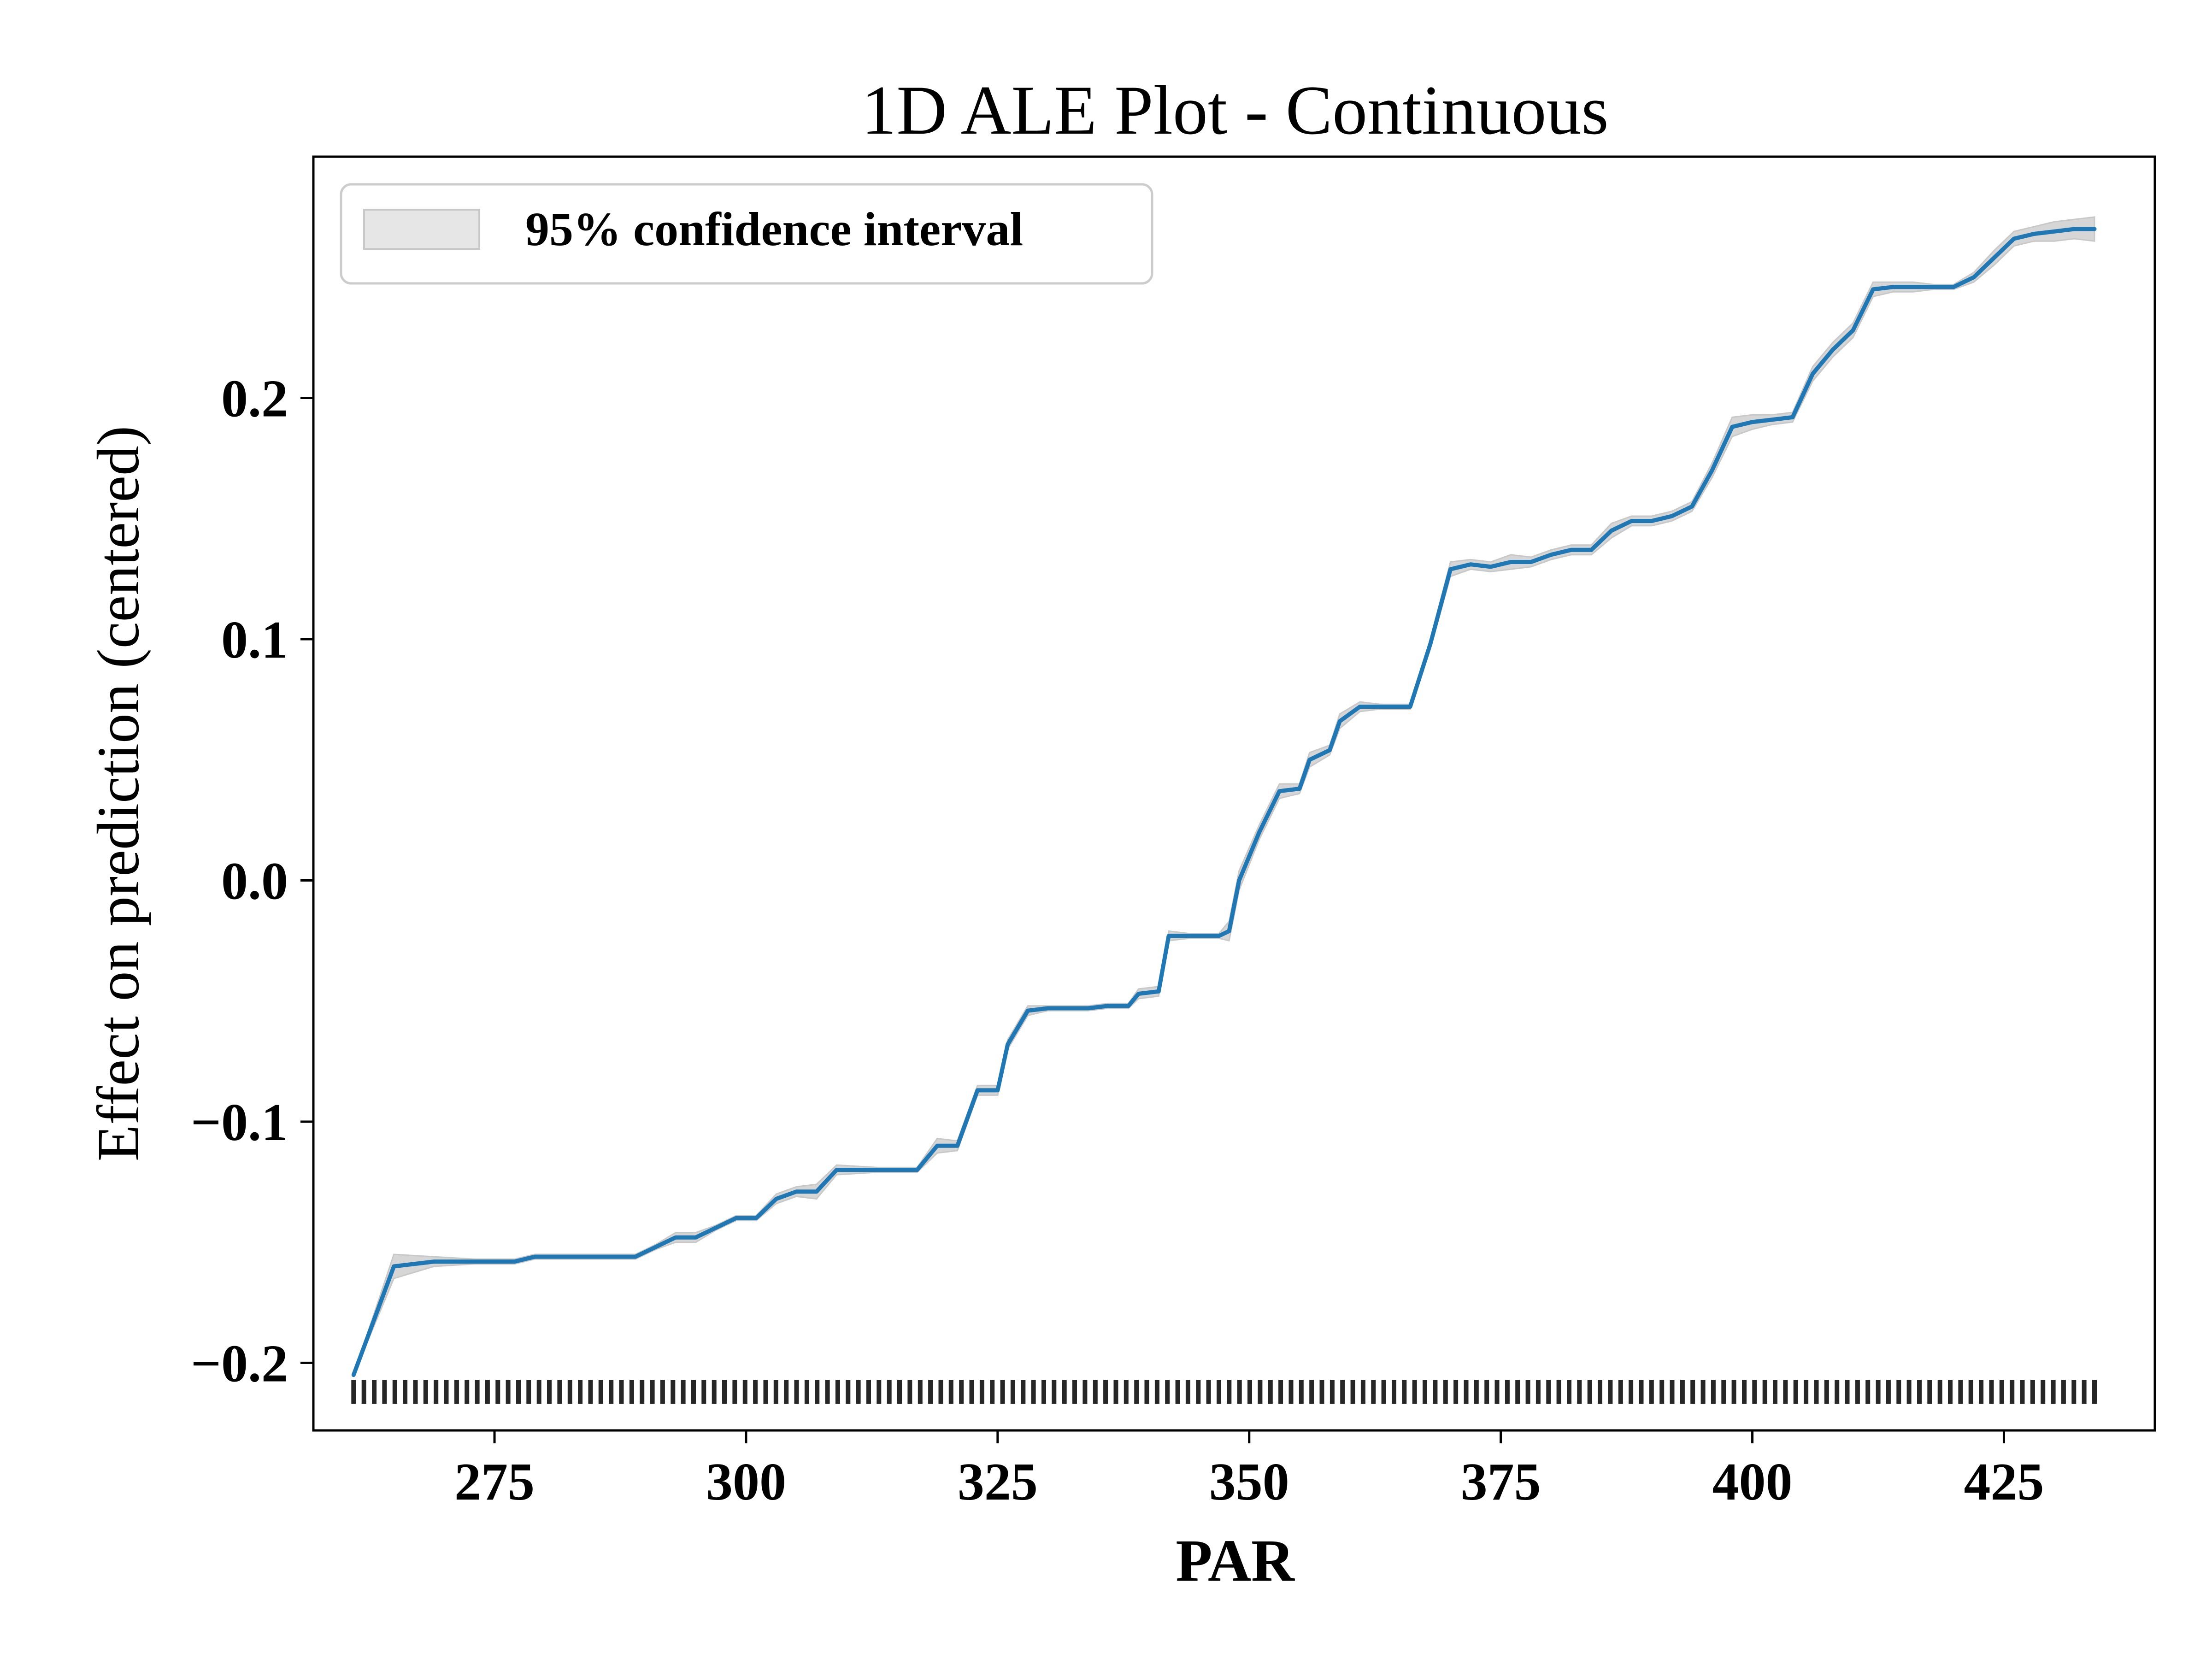 This screenshot has width=2212, height=1659. What do you see at coordinates (1752, 1482) in the screenshot?
I see `x-tick-label: 400` at bounding box center [1752, 1482].